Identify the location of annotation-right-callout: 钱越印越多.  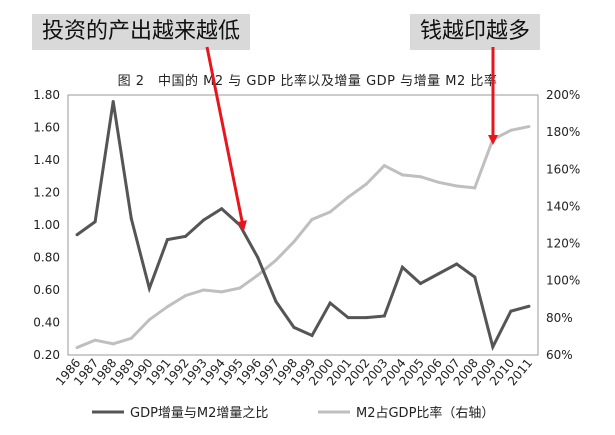
(475, 32).